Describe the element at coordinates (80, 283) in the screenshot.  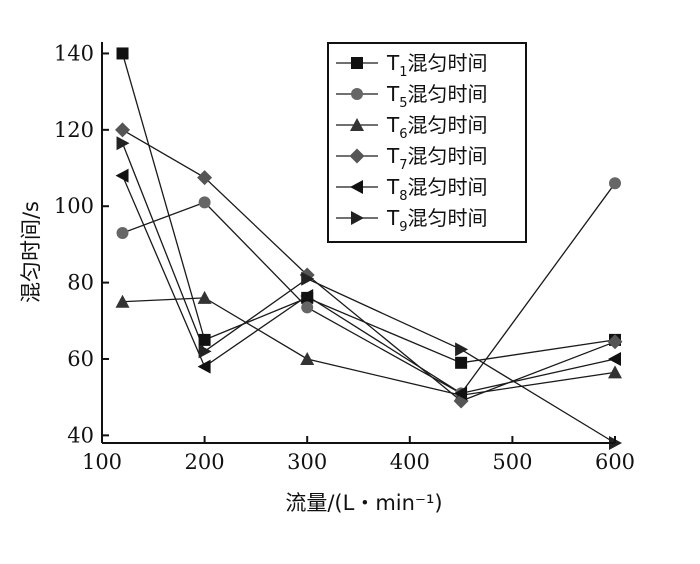
I see `y-tick-label: 80` at that location.